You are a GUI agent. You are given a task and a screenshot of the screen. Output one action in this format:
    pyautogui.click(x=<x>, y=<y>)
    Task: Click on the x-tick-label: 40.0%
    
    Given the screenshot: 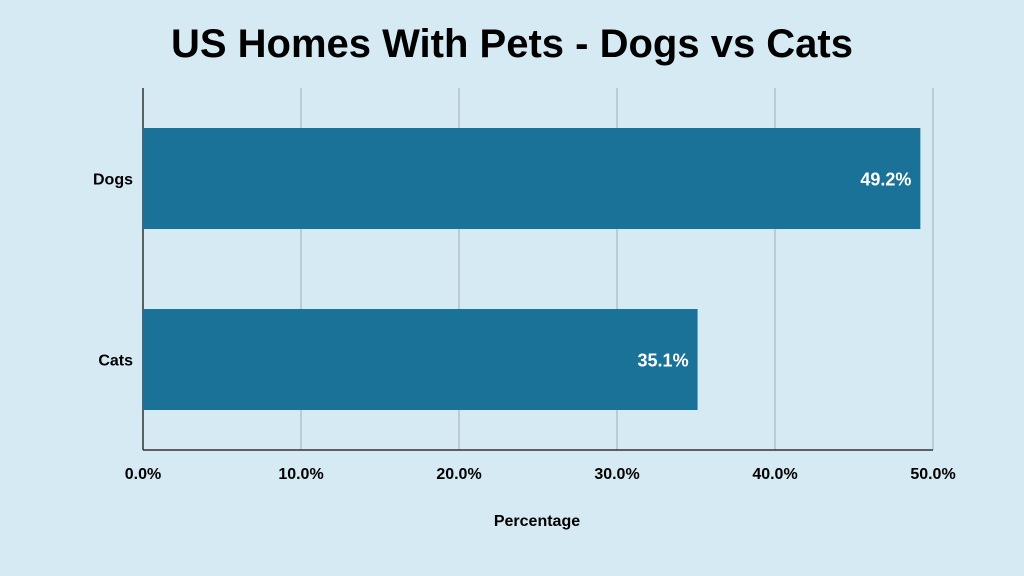 What is the action you would take?
    pyautogui.click(x=774, y=474)
    